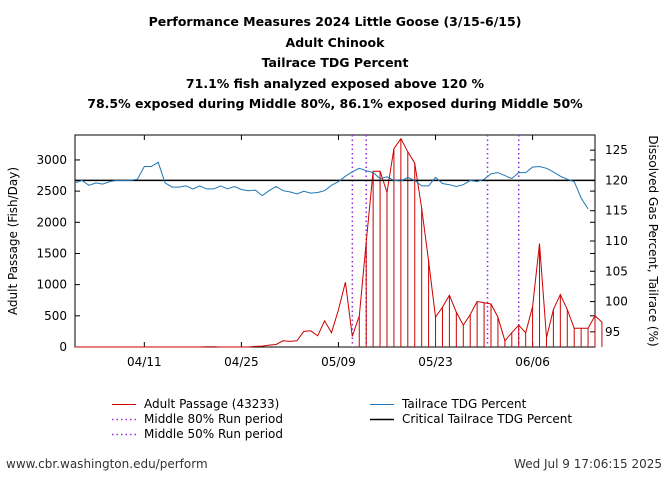 This screenshot has width=670, height=480. Describe the element at coordinates (124, 404) in the screenshot. I see `legend-swatch-passage` at that location.